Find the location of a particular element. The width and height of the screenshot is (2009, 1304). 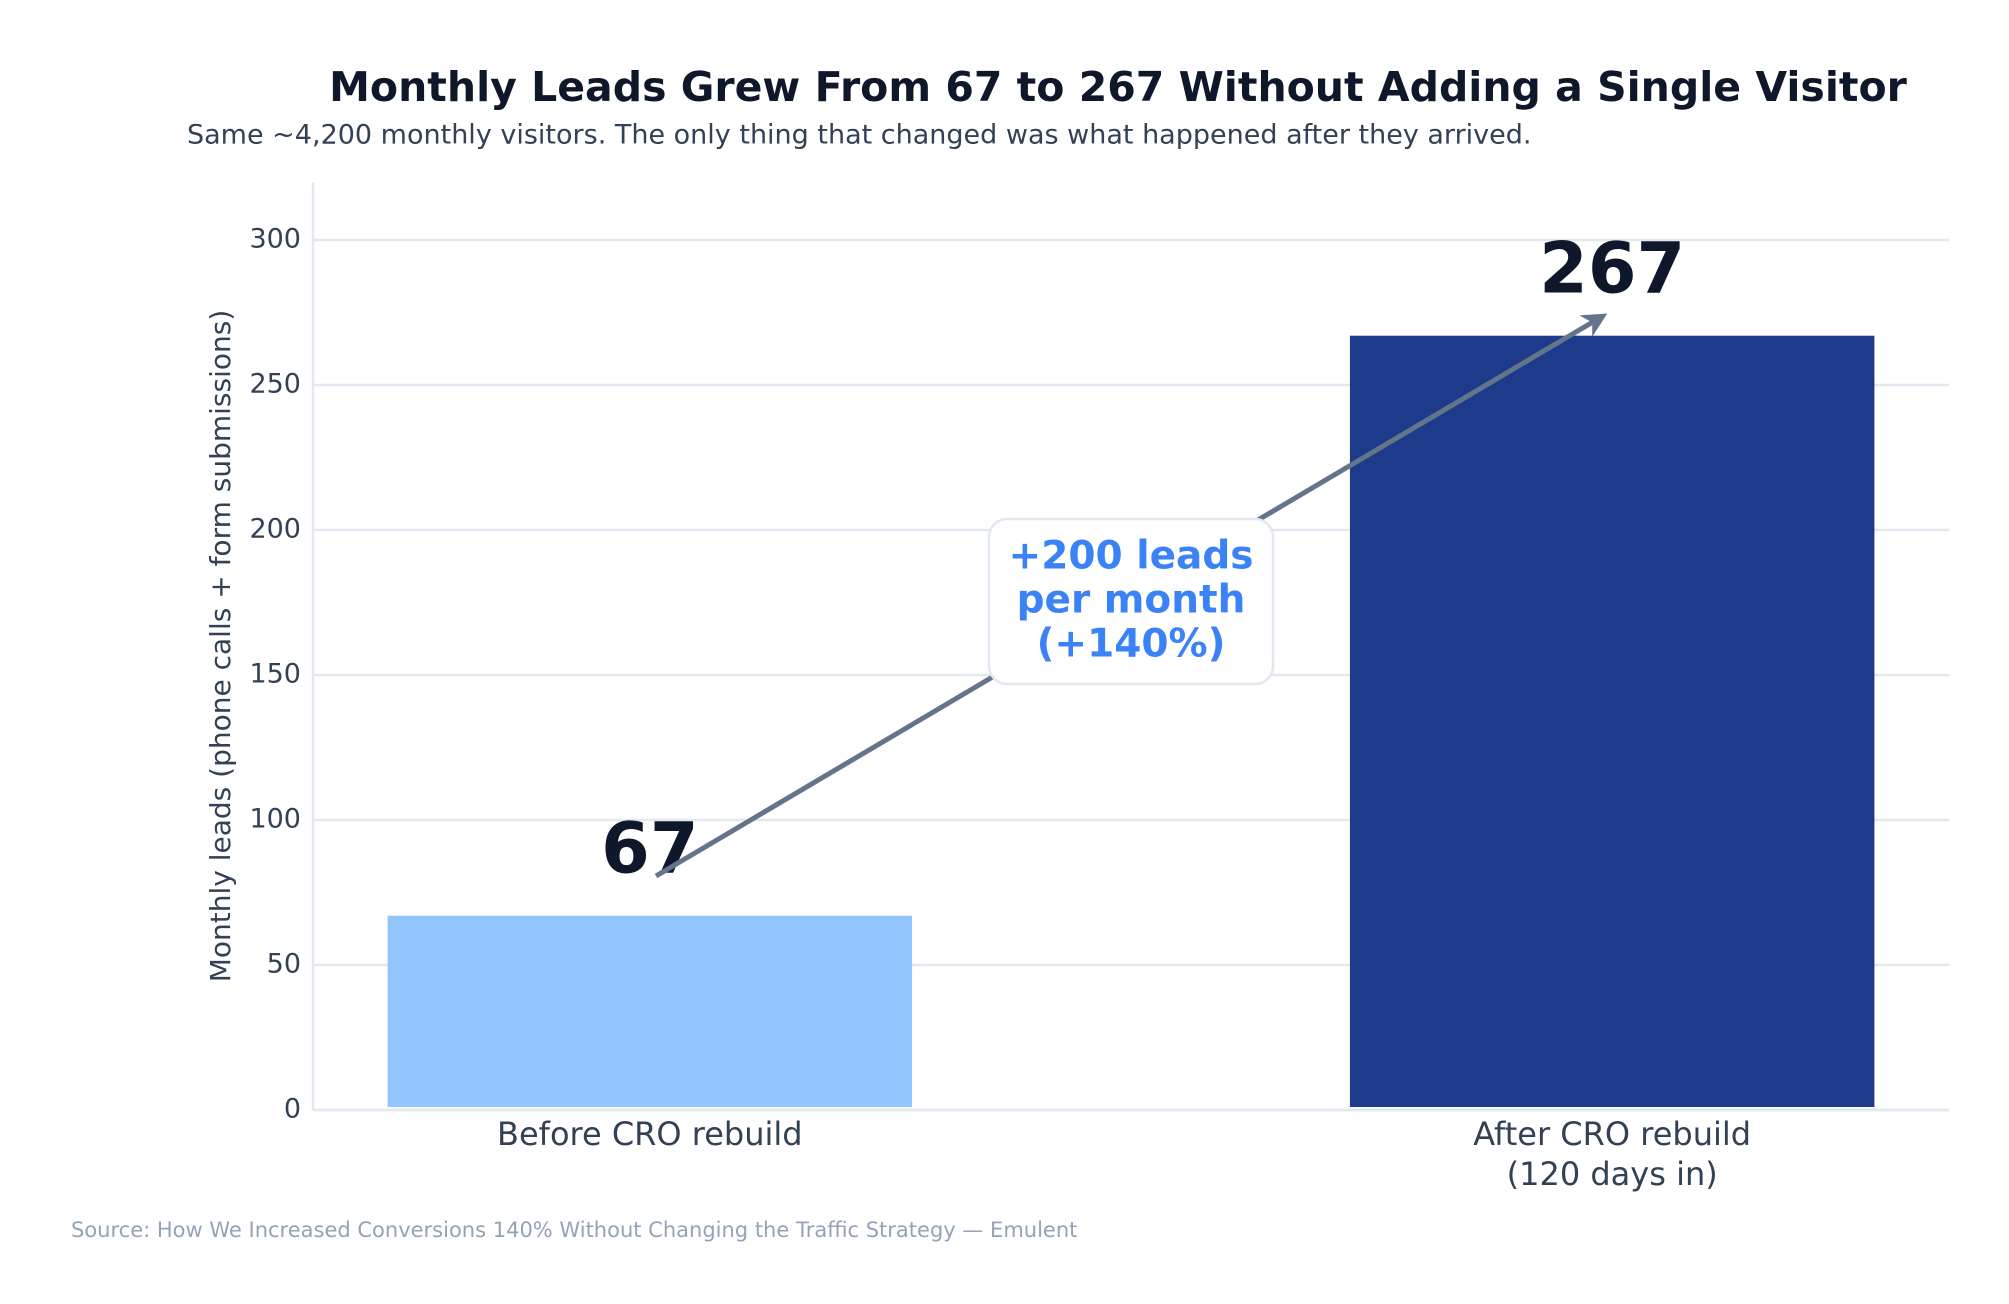

y-tick-label: 50 is located at coordinates (284, 964).